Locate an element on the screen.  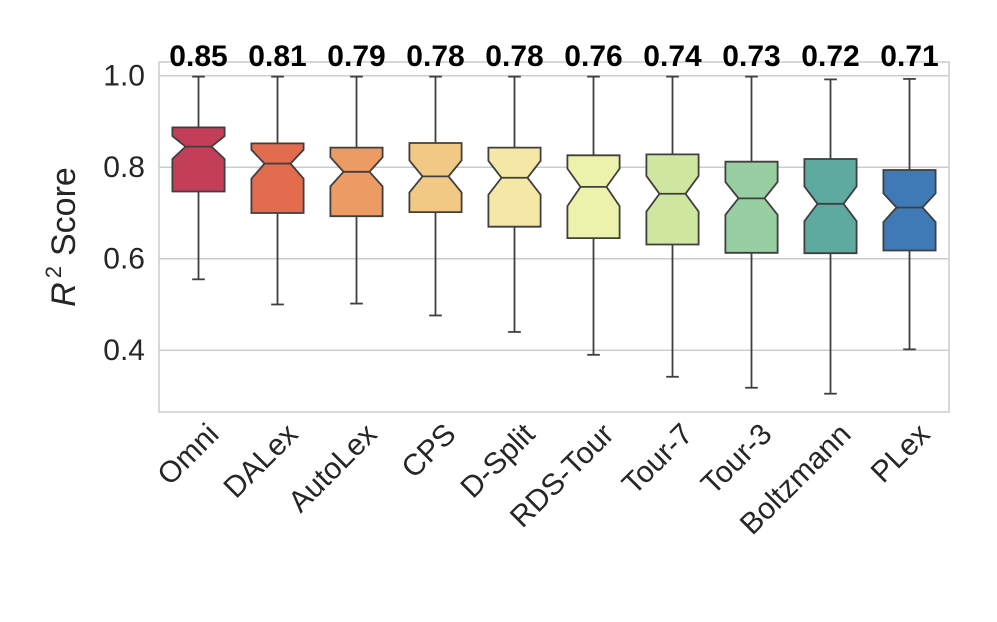
y-tick-label: 0.8 is located at coordinates (124, 167).